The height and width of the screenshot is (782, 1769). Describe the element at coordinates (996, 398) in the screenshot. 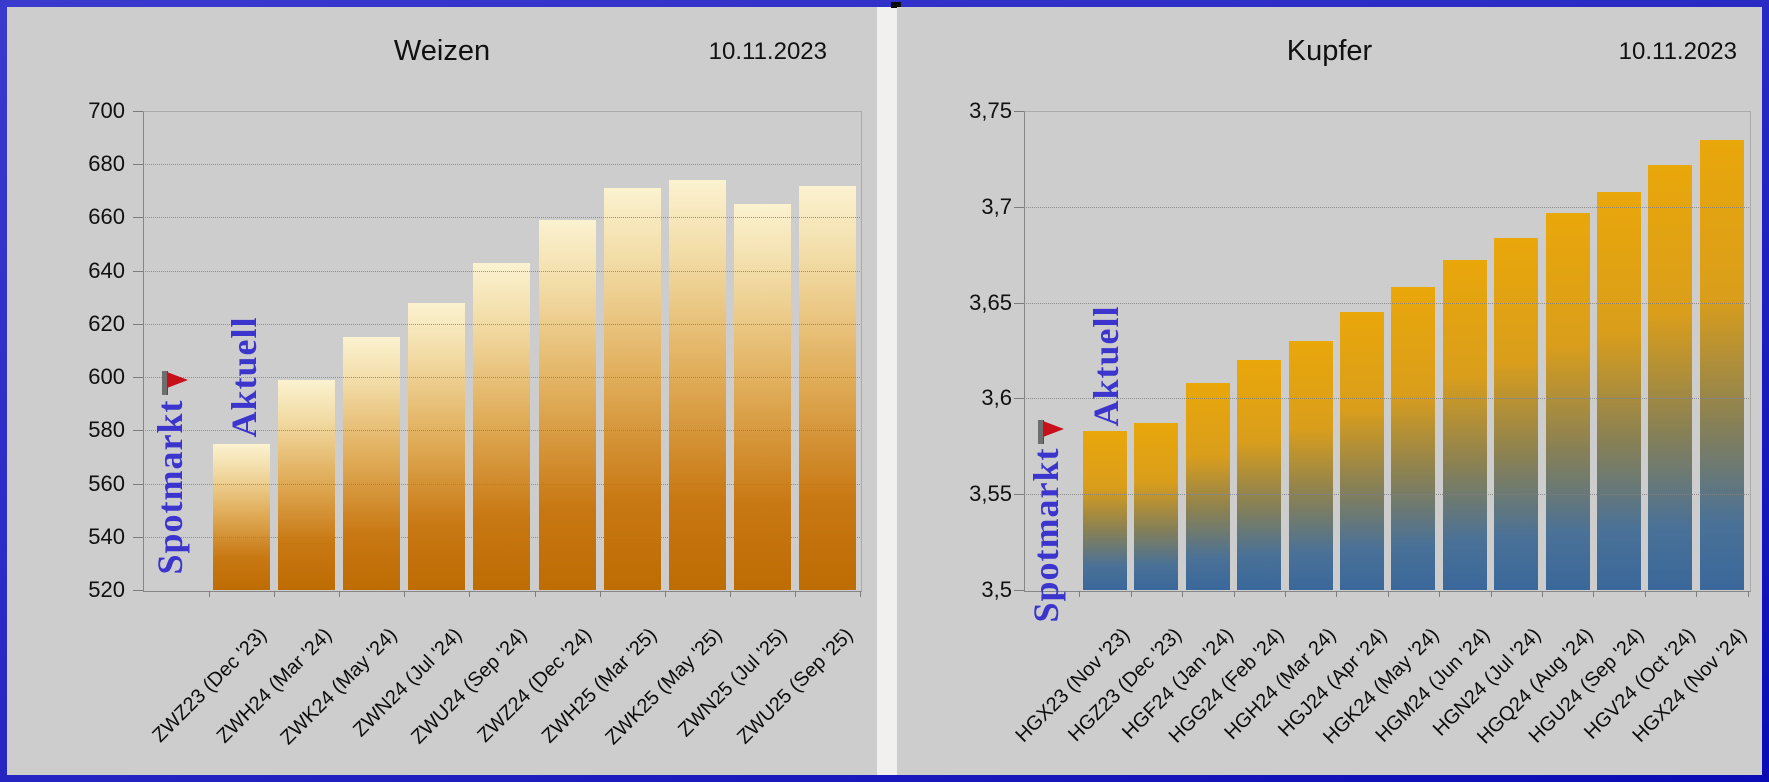

I see `y-tick-label: 3,6` at that location.